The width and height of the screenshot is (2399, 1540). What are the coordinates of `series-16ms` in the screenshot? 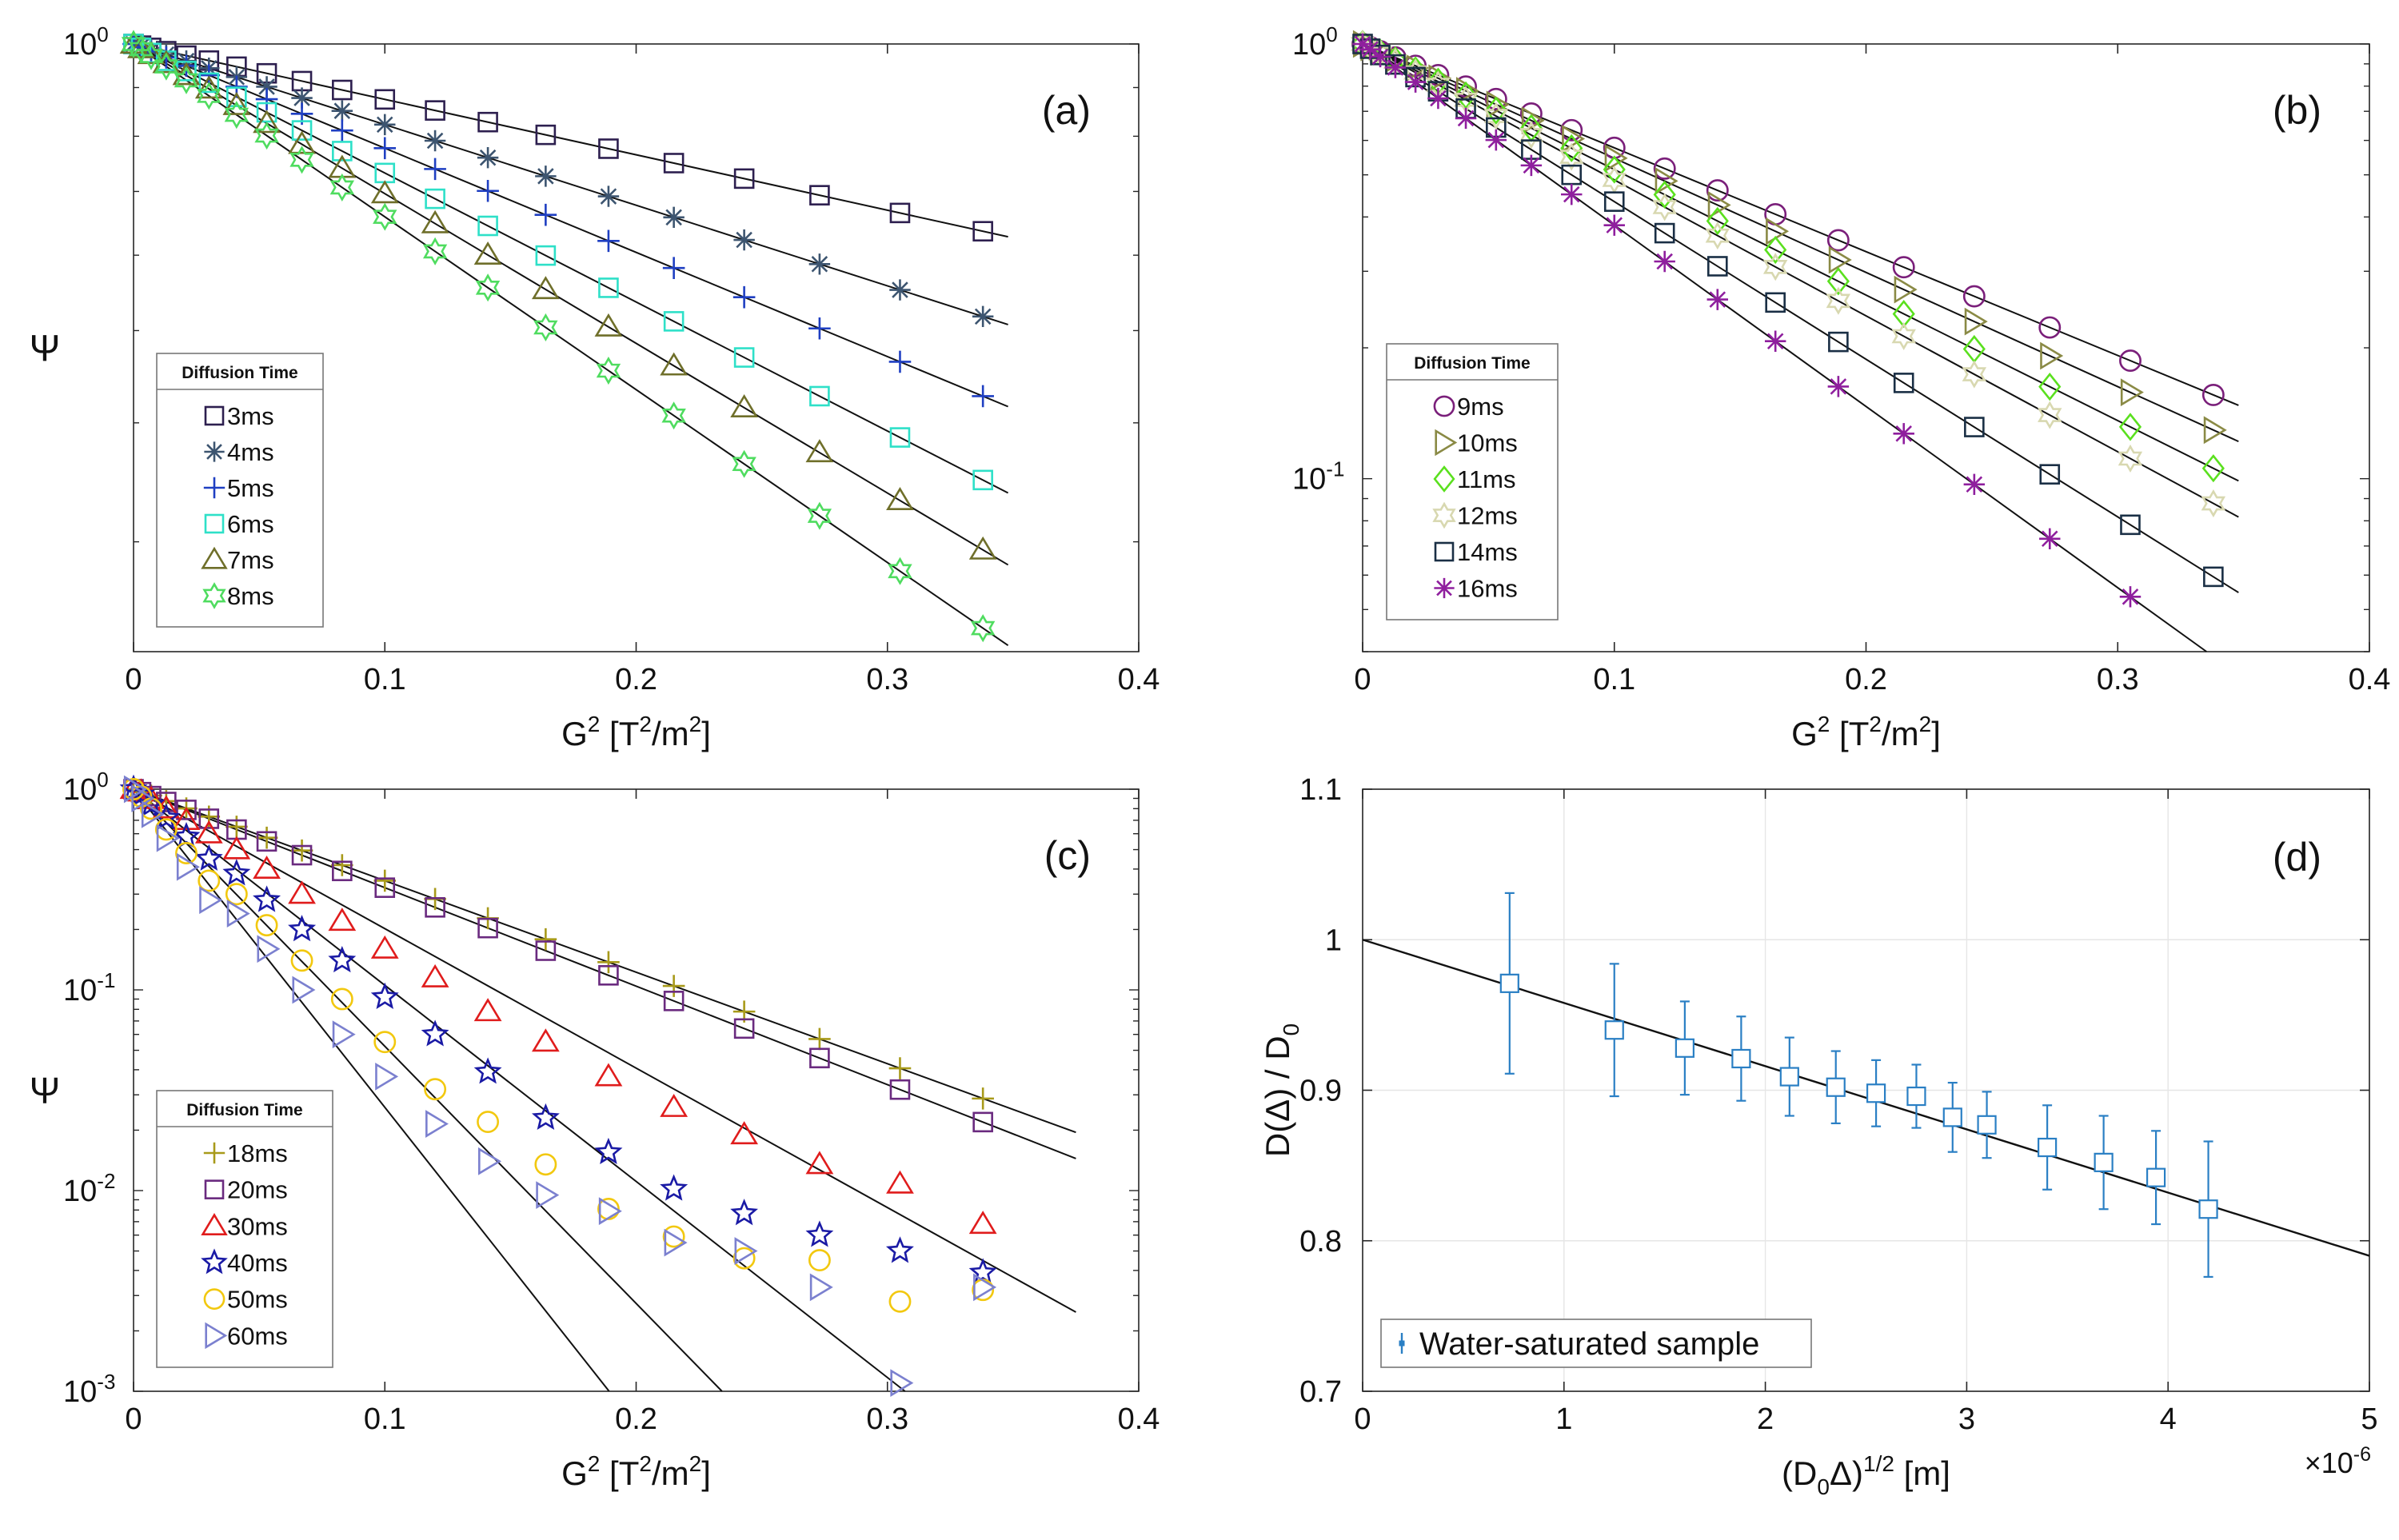 It's located at (1747, 320).